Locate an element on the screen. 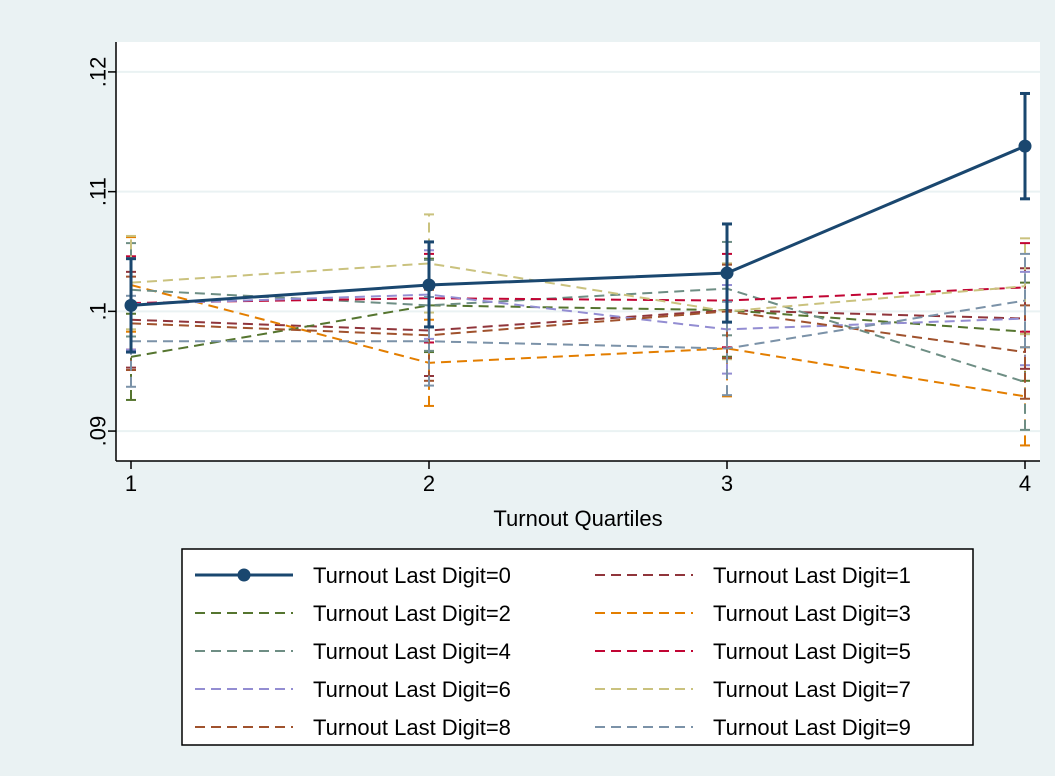 This screenshot has height=776, width=1055. legend-item: Turnout Last Digit=2 is located at coordinates (353, 613).